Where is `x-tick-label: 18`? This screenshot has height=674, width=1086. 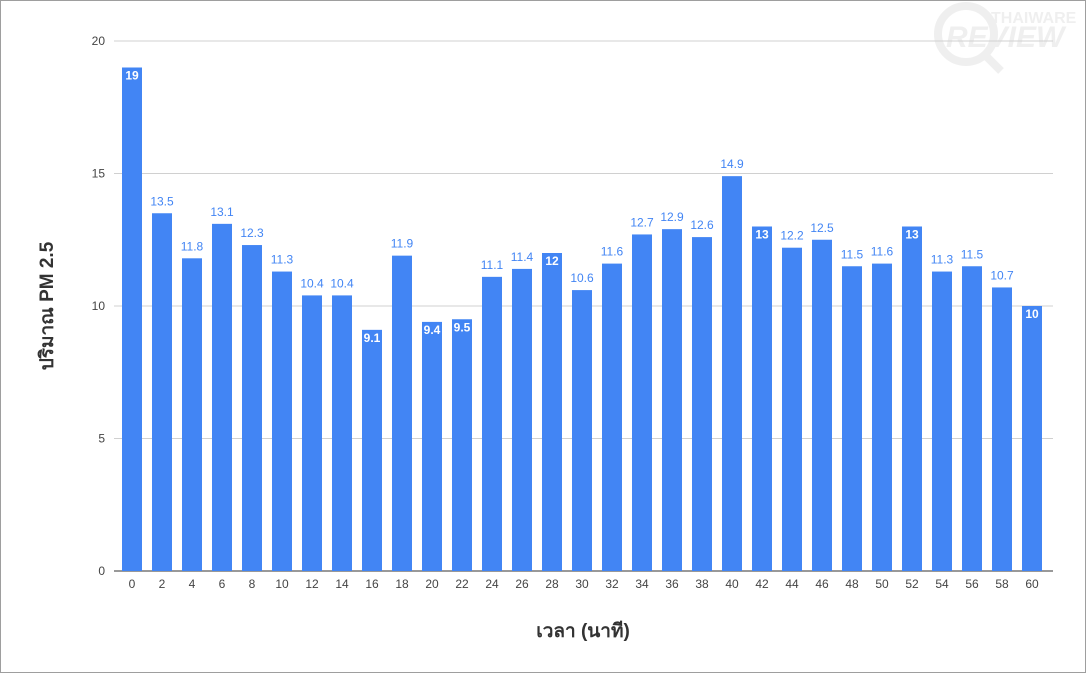
x-tick-label: 18 is located at coordinates (402, 584).